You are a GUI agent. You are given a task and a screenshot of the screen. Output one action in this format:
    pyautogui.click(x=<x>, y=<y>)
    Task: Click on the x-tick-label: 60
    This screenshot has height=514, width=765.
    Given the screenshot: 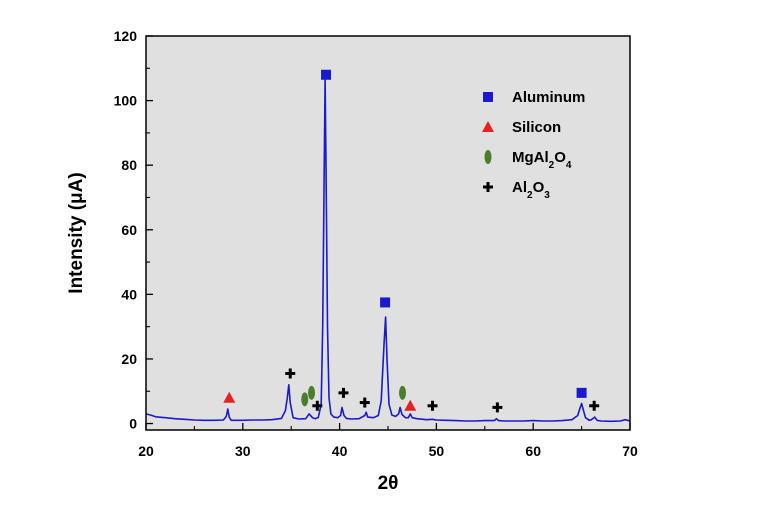 What is the action you would take?
    pyautogui.click(x=533, y=451)
    